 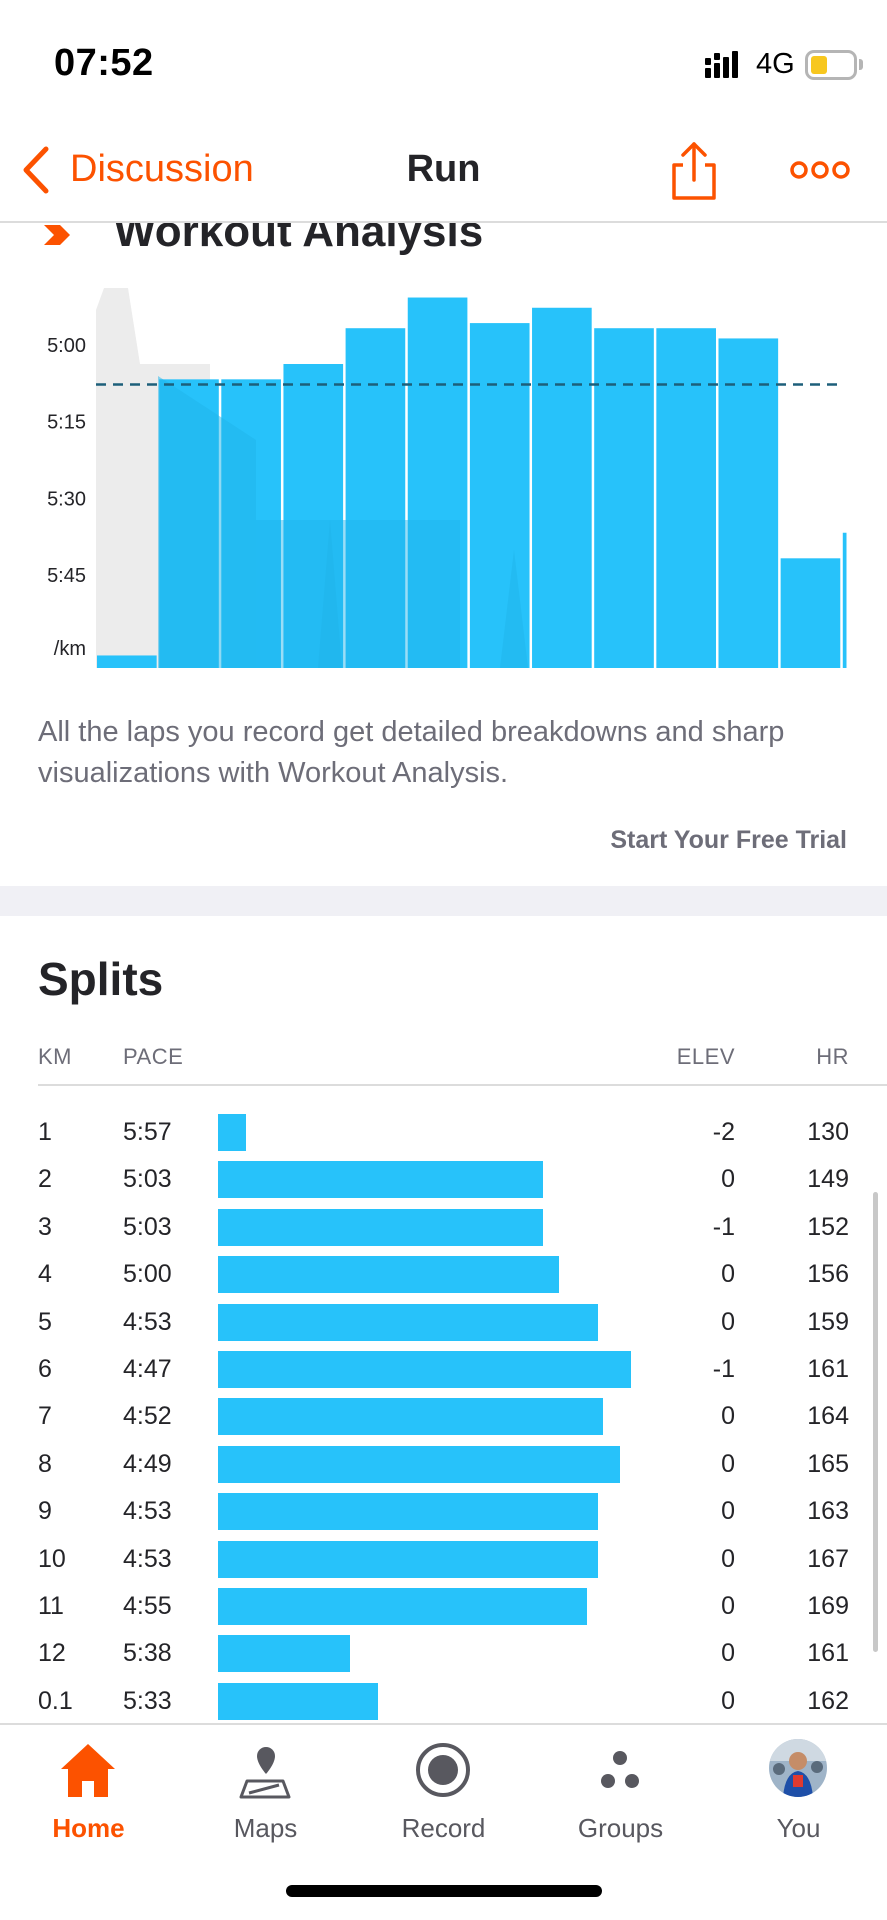 What do you see at coordinates (153, 1056) in the screenshot?
I see `col-header-pace: PACE` at bounding box center [153, 1056].